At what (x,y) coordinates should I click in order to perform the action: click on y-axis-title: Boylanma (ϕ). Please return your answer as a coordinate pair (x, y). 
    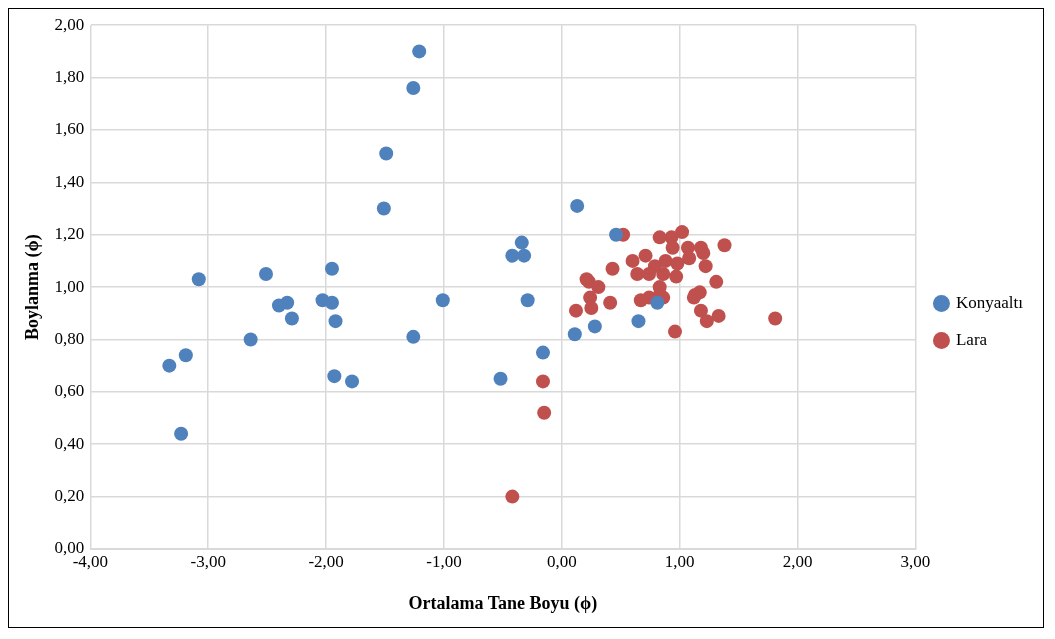
    Looking at the image, I should click on (33, 287).